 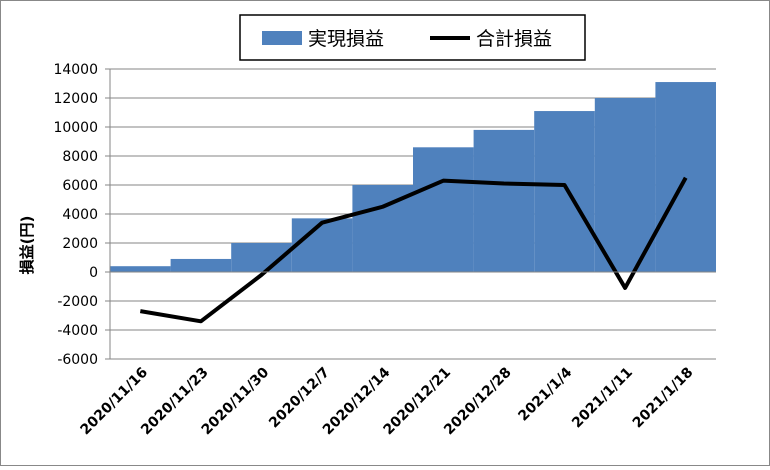 I want to click on y-tick-label: 6000, so click(x=80, y=186).